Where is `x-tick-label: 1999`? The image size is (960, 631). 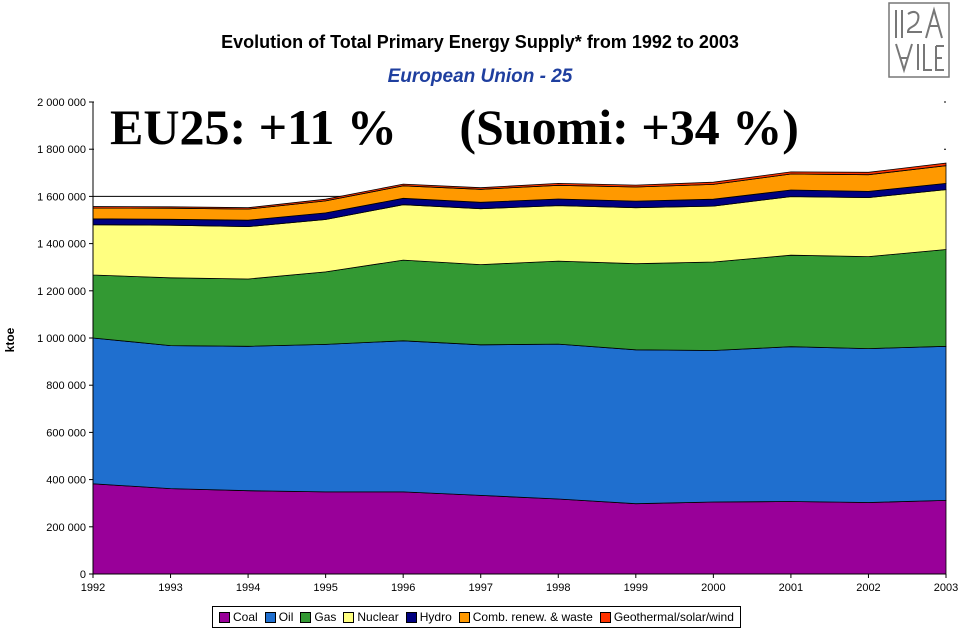
x-tick-label: 1999 is located at coordinates (636, 588).